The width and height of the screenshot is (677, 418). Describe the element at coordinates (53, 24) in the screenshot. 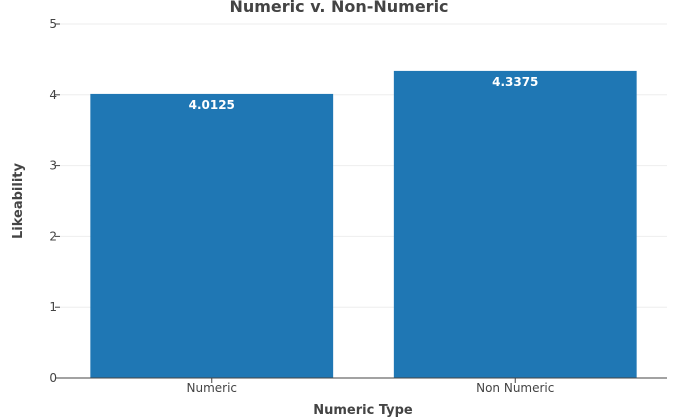

I see `y-tick-label: 5` at that location.